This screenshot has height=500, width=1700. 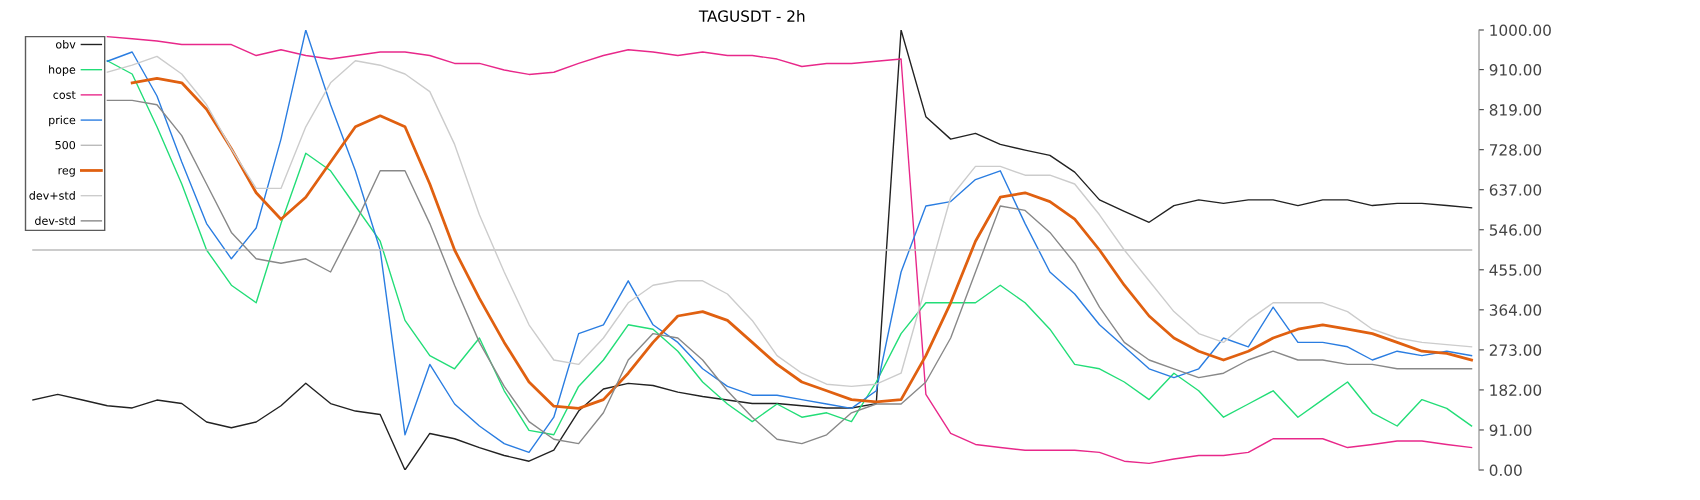 I want to click on chart-title: TAGUSDT - 2h, so click(x=751, y=16).